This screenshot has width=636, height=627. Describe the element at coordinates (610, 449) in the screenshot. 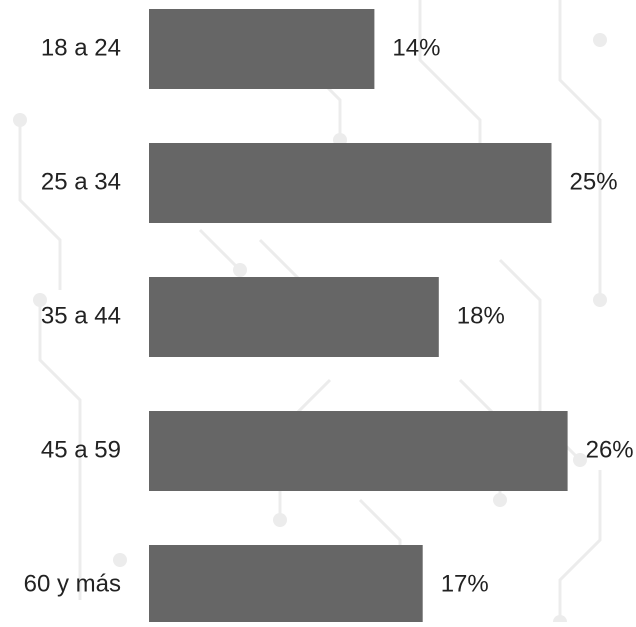

I see `value-label-3: 26%` at that location.